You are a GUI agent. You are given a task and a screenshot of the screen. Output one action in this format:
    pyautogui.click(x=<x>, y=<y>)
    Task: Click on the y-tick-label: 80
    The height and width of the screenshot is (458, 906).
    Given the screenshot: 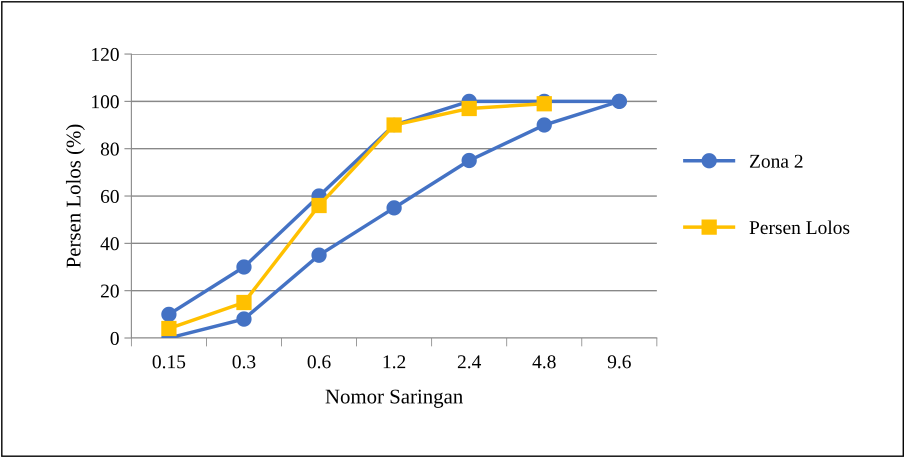 What is the action you would take?
    pyautogui.click(x=109, y=149)
    